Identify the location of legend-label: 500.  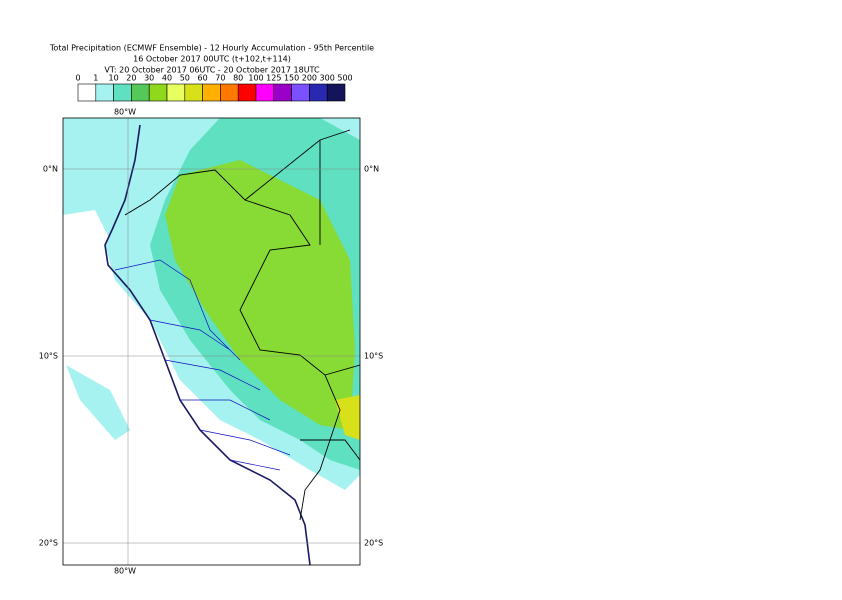
(344, 78).